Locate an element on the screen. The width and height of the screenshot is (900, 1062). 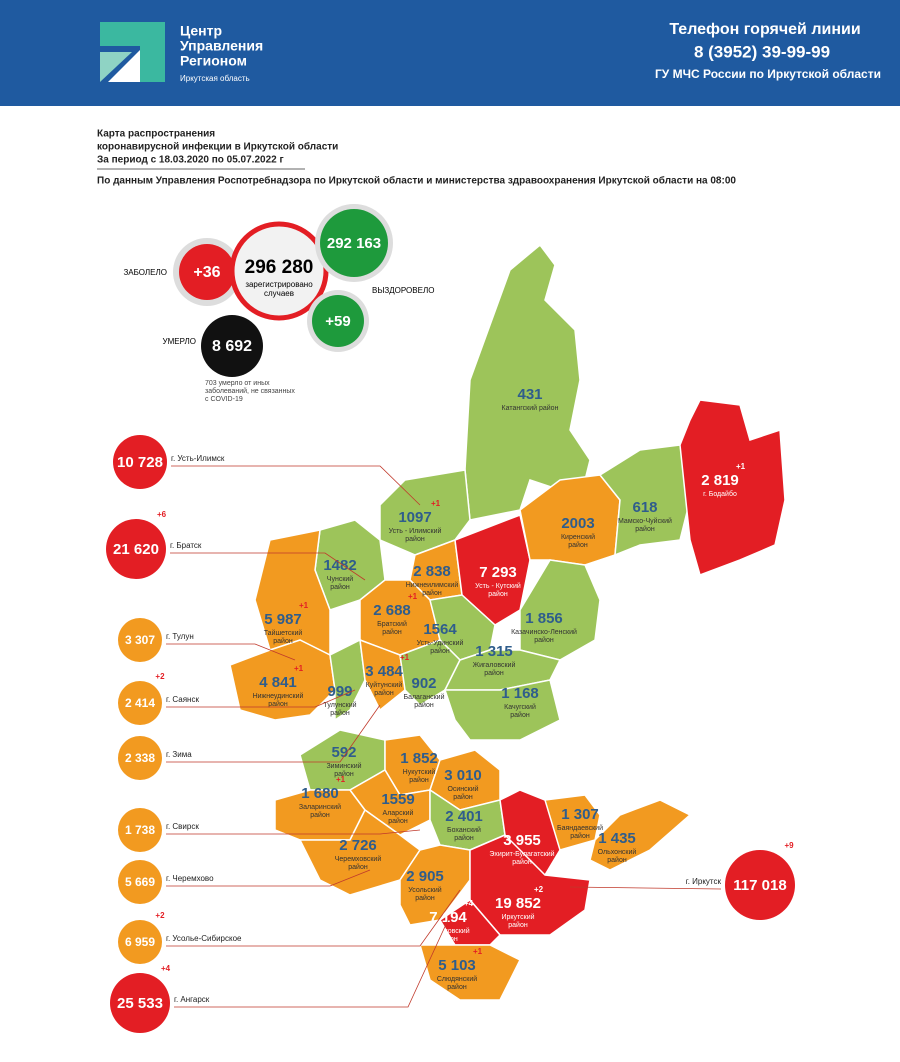
region-name: Нижнеилимский is located at coordinates (432, 585).